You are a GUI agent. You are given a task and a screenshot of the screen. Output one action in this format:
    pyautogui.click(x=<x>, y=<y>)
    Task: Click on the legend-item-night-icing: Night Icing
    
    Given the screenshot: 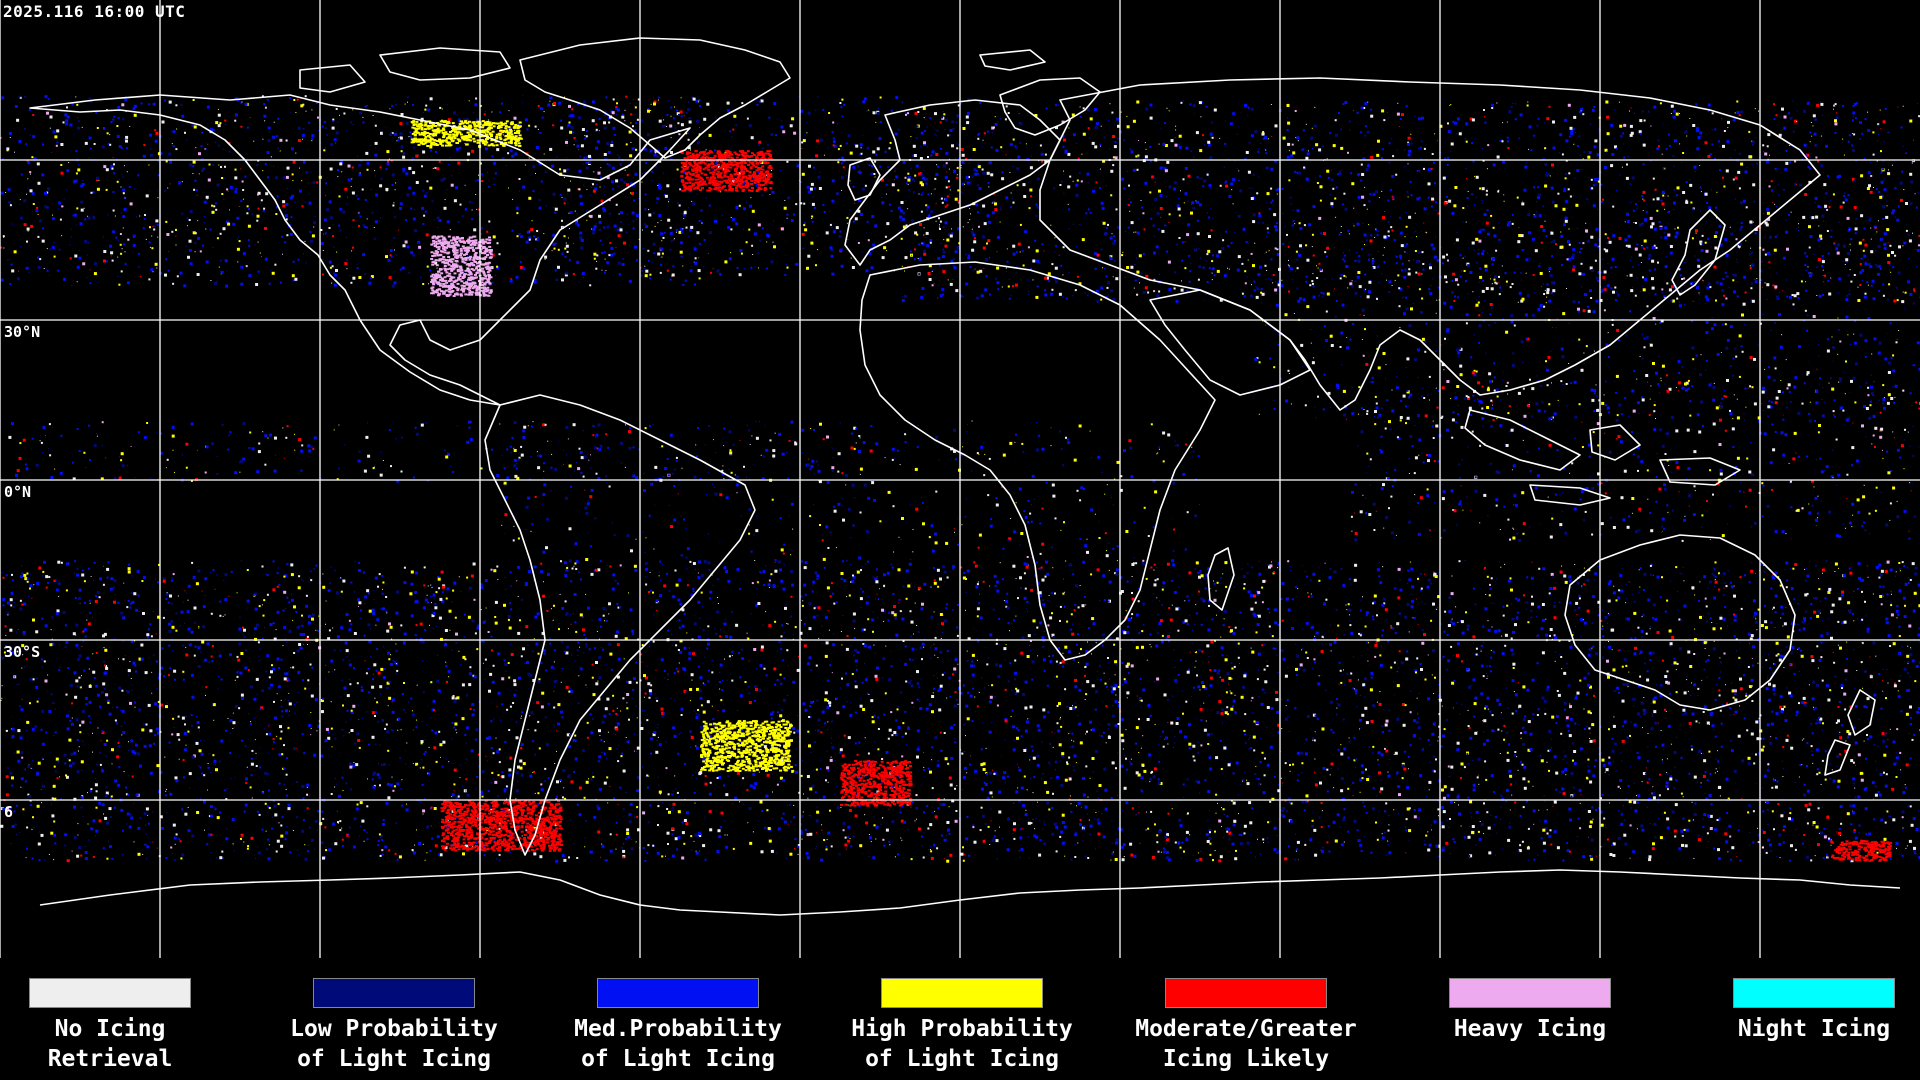 What is the action you would take?
    pyautogui.click(x=1802, y=1011)
    